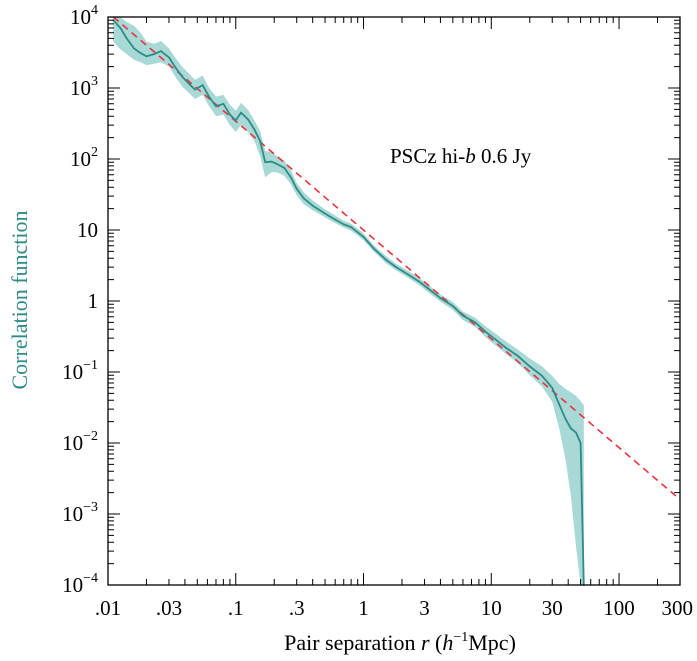  I want to click on y-tick-label: 10⁻¹, so click(80, 371).